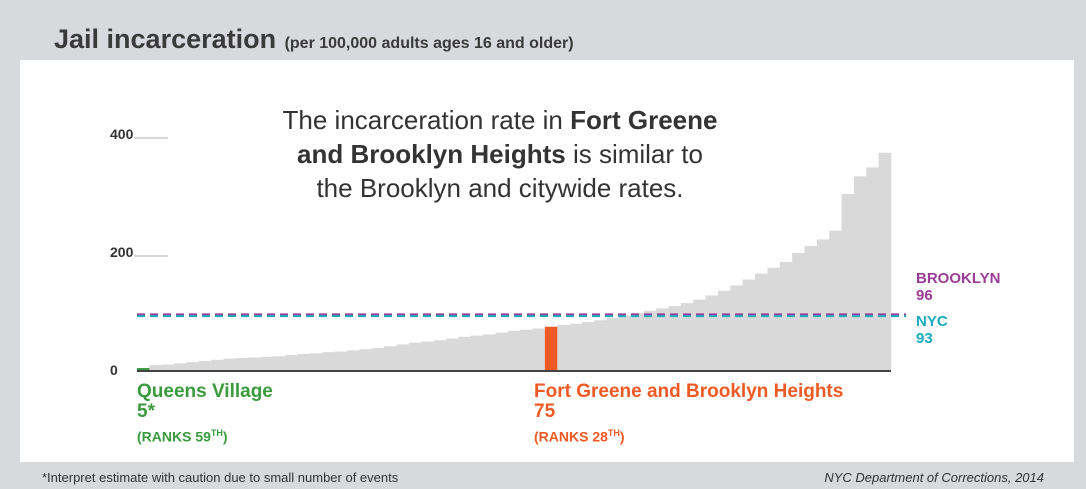  Describe the element at coordinates (216, 433) in the screenshot. I see `low-rank-sup: TH` at that location.